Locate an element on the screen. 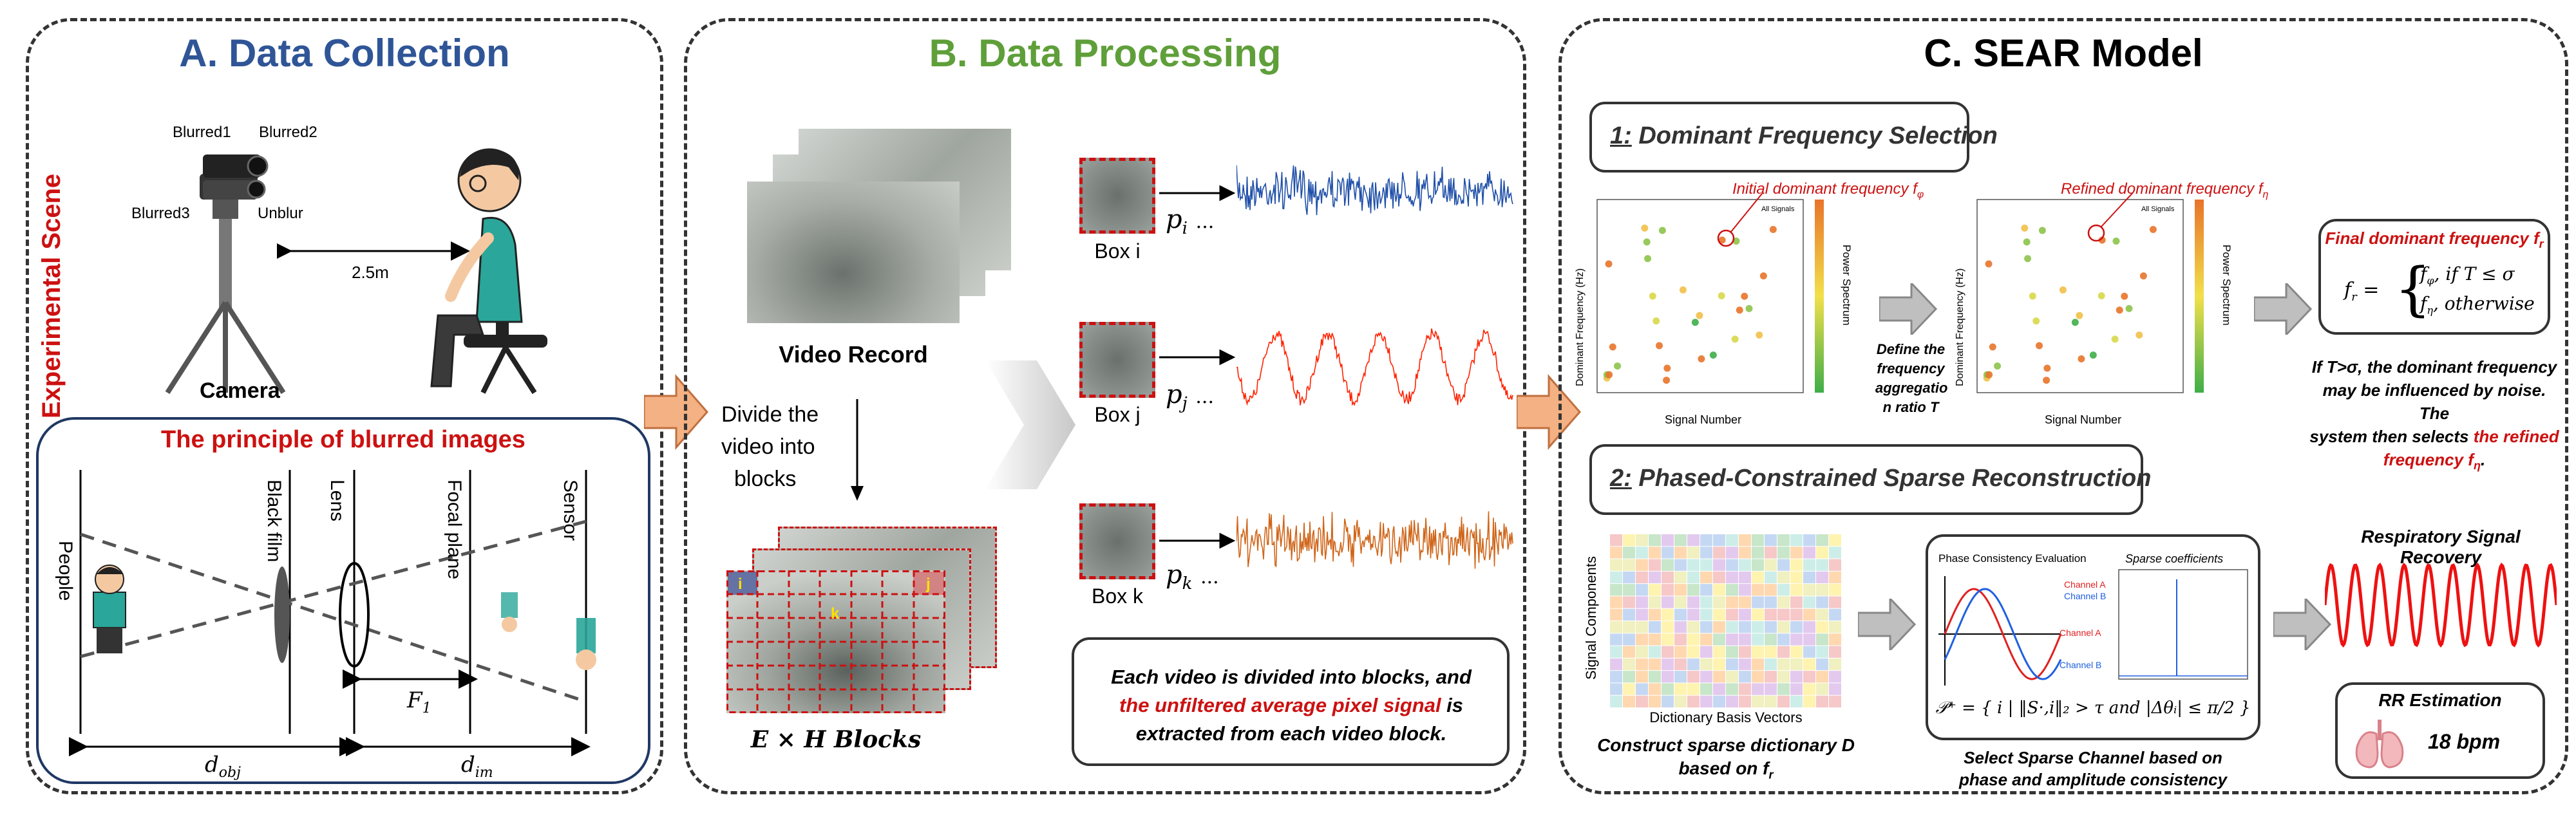  panel-b-title: B. Data Processing is located at coordinates (1105, 53).